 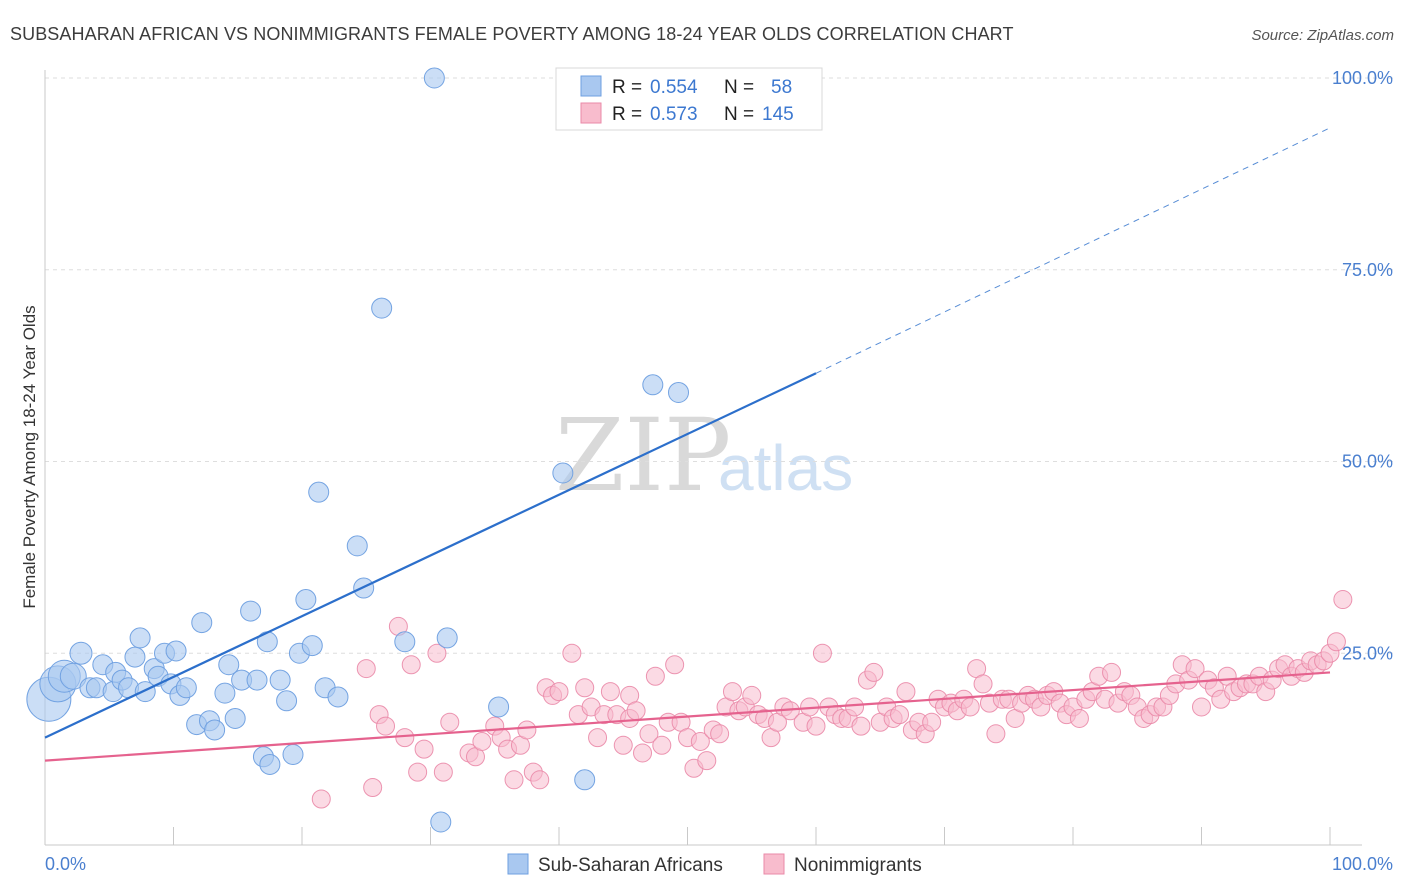 I want to click on y-tick-label-75: 75.0%, so click(x=1367, y=270).